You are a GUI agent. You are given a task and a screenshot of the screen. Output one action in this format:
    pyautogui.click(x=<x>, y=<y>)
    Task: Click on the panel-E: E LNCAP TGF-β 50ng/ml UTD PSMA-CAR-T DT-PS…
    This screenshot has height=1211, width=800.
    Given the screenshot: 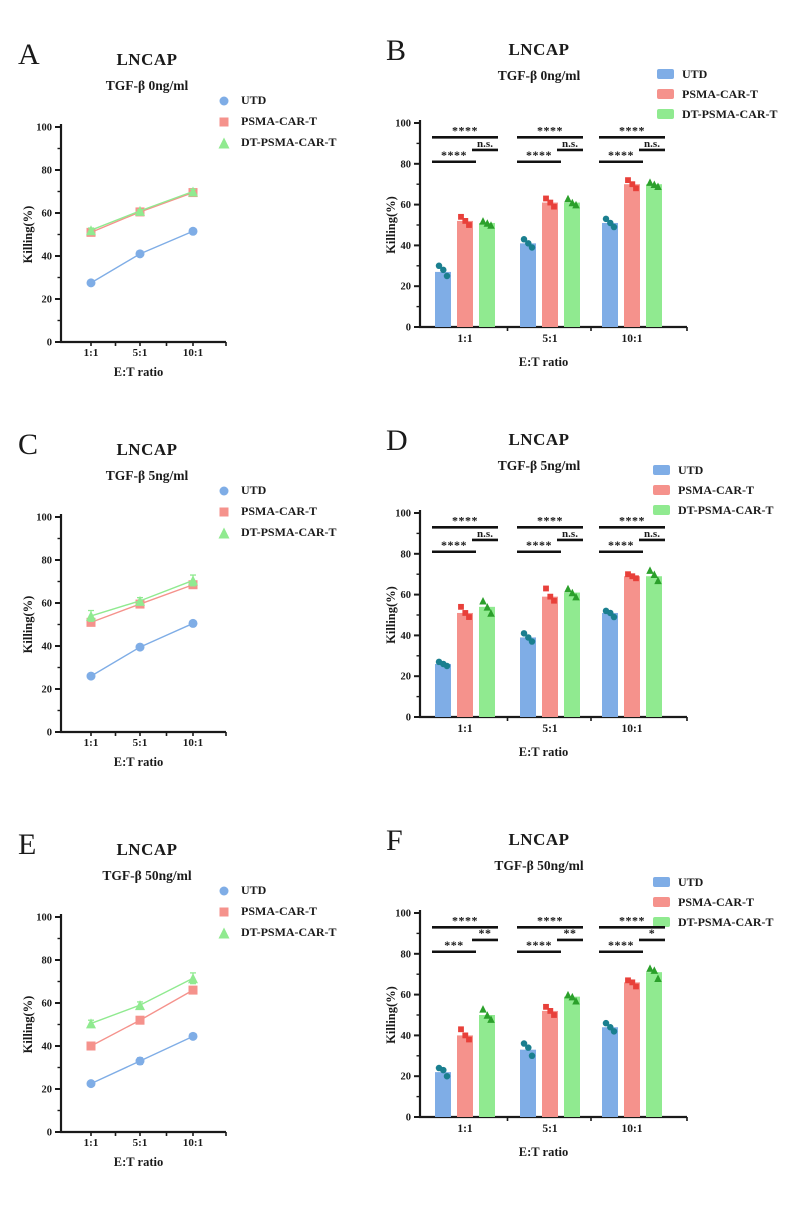 What is the action you would take?
    pyautogui.click(x=186, y=1005)
    